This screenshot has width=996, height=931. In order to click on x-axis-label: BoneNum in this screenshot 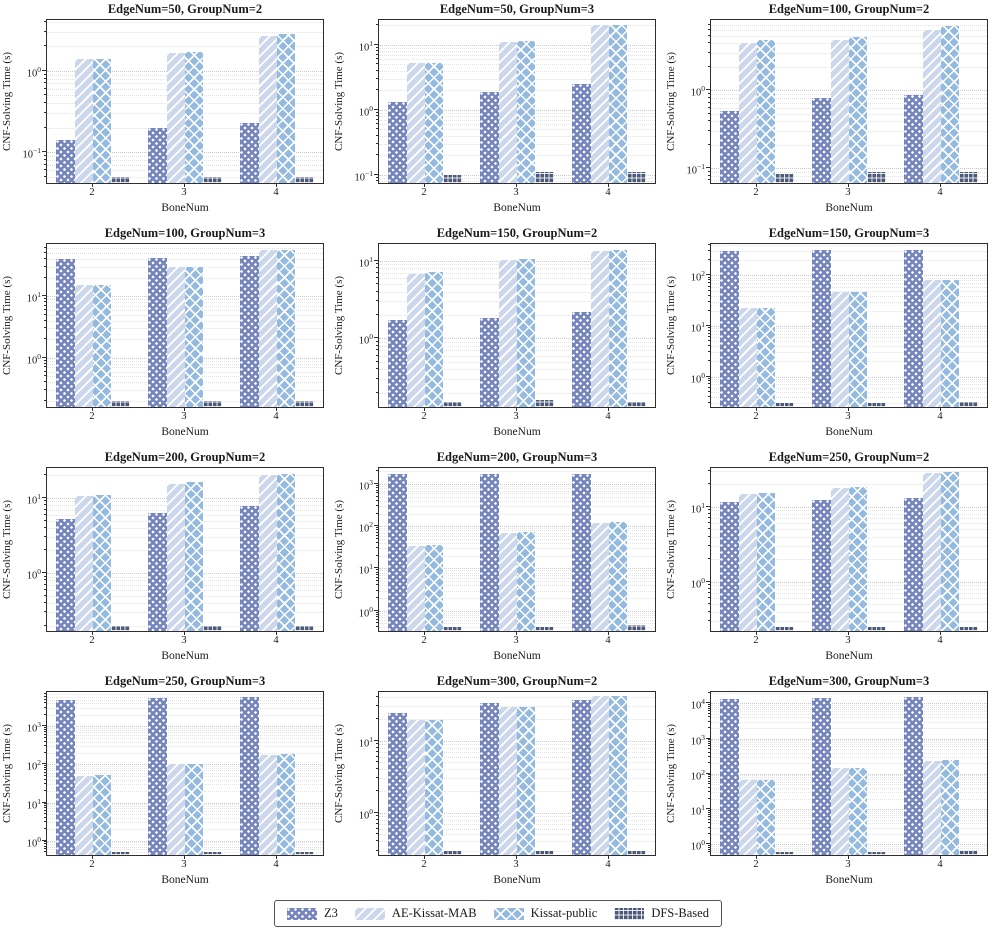, I will do `click(517, 208)`.